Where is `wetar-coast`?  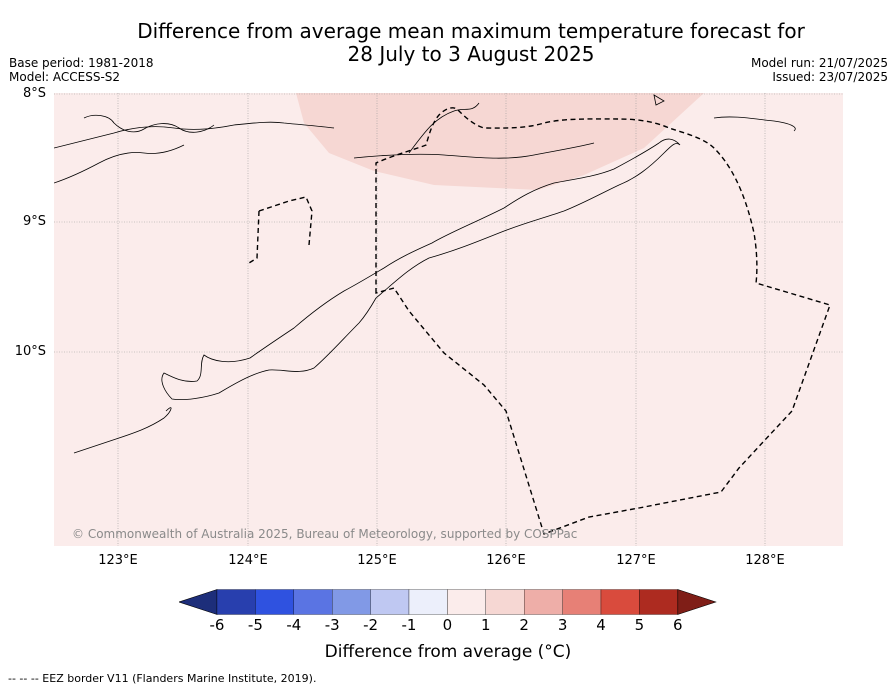 wetar-coast is located at coordinates (194, 152).